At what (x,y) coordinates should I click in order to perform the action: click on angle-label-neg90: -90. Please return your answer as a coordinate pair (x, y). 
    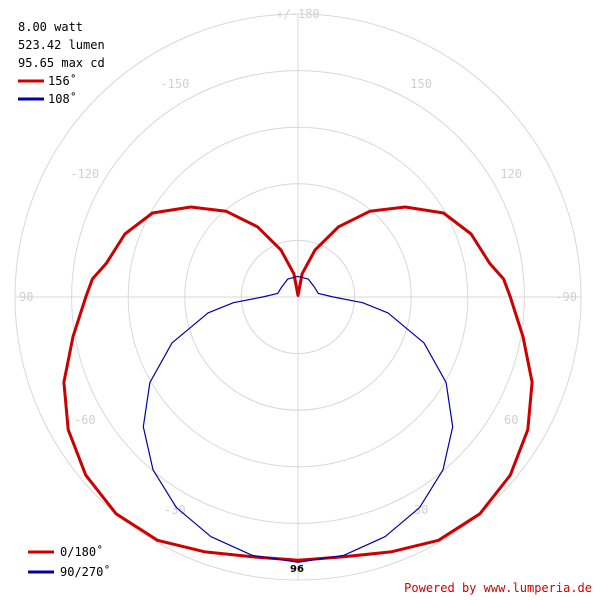
    Looking at the image, I should click on (566, 297).